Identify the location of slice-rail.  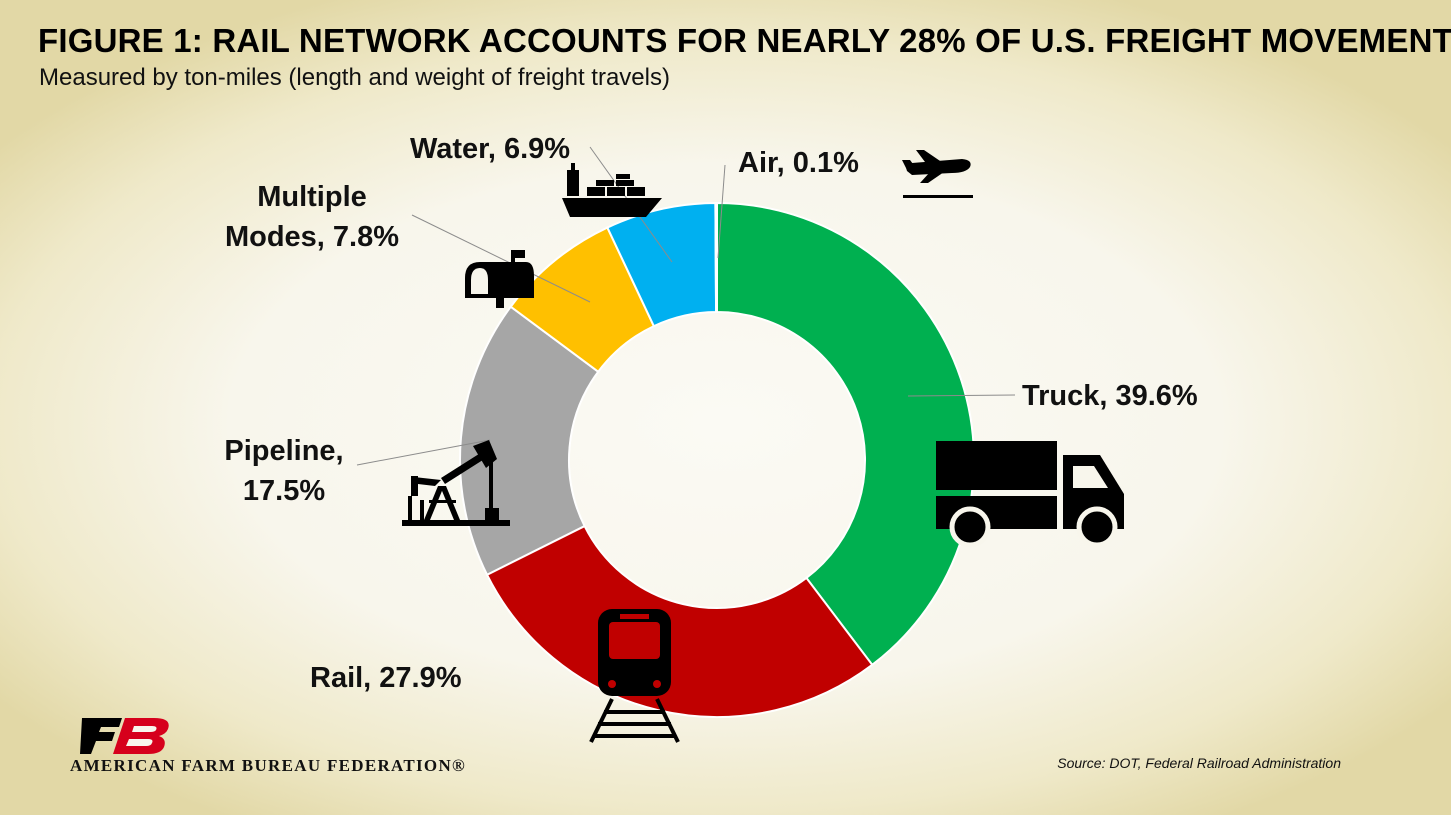
(679, 621).